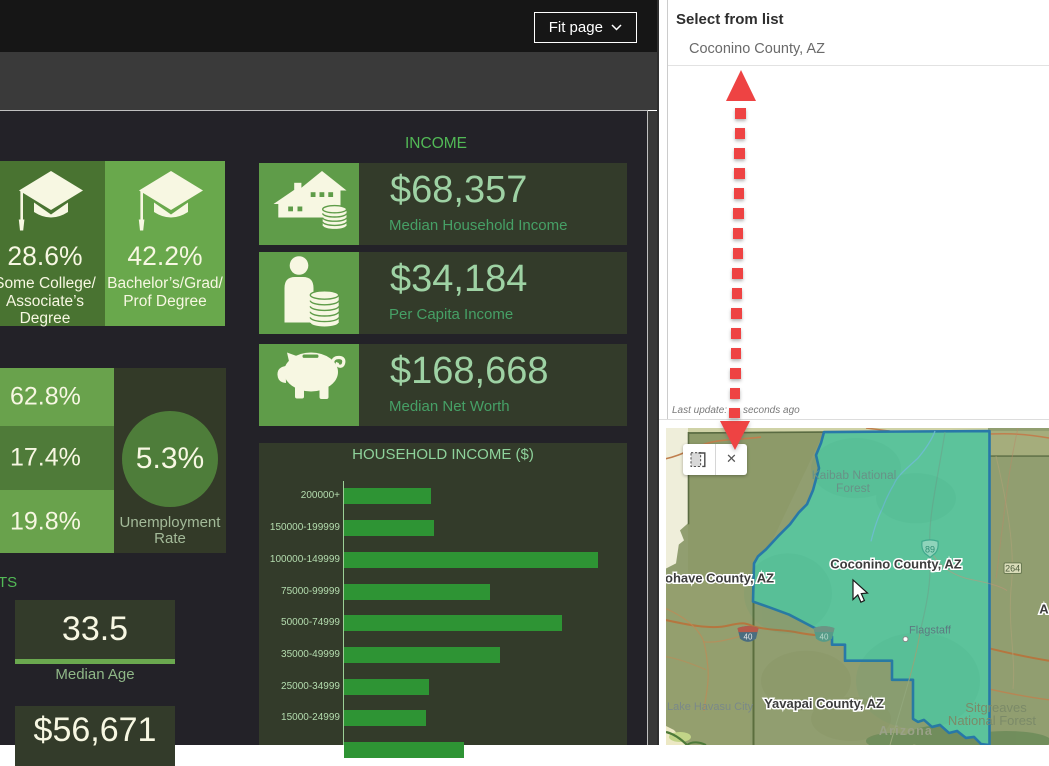 This screenshot has width=1049, height=766. Describe the element at coordinates (1012, 568) in the screenshot. I see `svg-text: 264` at that location.